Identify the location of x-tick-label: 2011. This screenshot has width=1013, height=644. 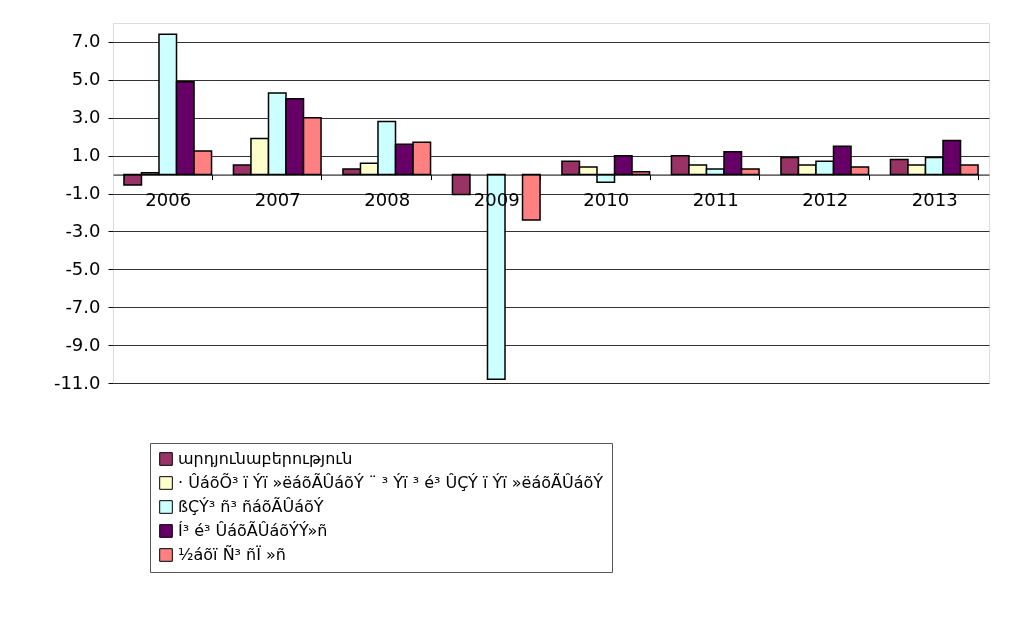
(715, 200).